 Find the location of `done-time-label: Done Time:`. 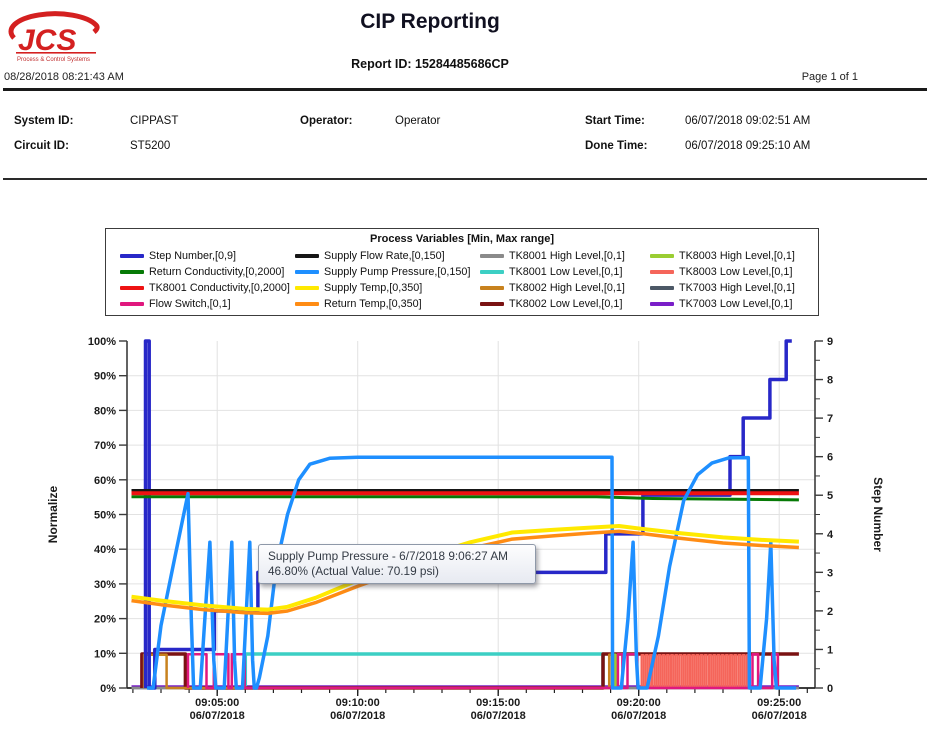

done-time-label: Done Time: is located at coordinates (616, 146).